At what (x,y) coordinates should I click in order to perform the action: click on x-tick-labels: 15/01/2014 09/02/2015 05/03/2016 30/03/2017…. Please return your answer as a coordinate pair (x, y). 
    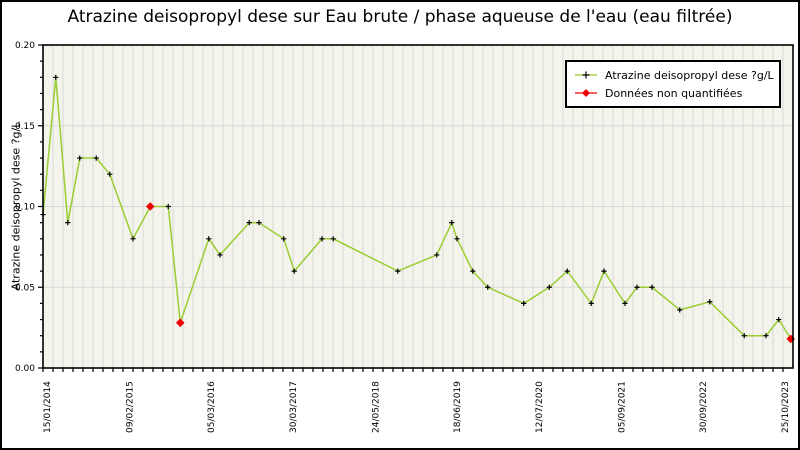
    Looking at the image, I should click on (417, 407).